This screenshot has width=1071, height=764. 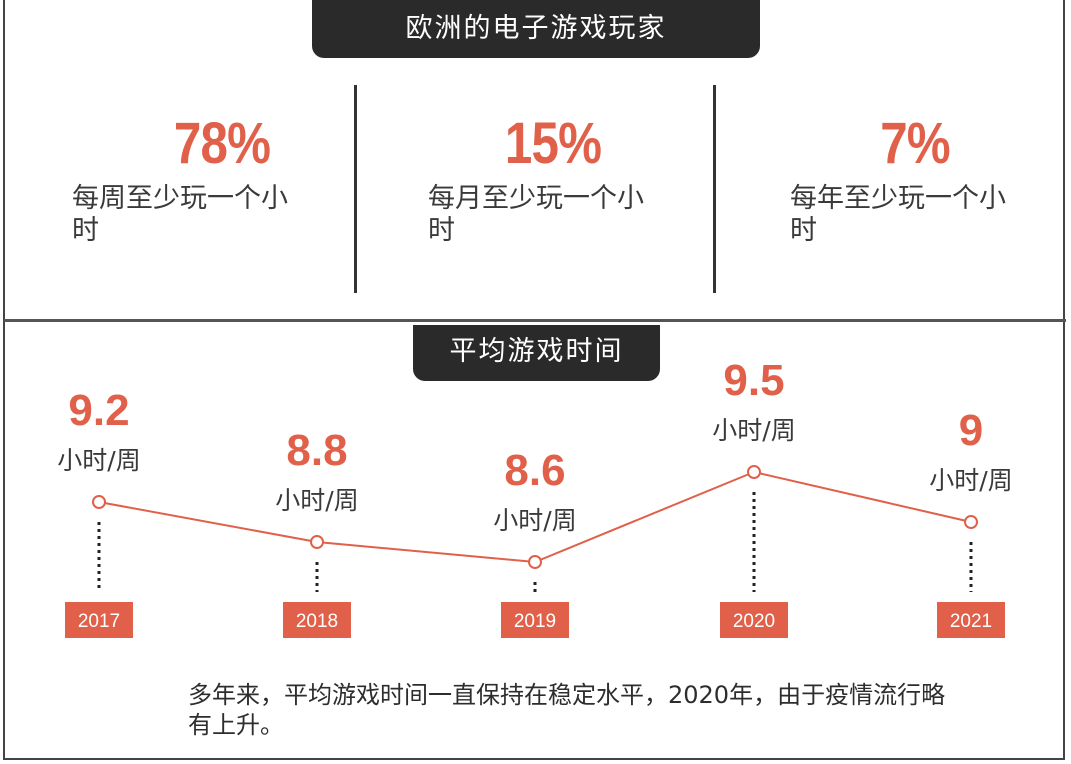 I want to click on stat-value: 78%, so click(x=222, y=143).